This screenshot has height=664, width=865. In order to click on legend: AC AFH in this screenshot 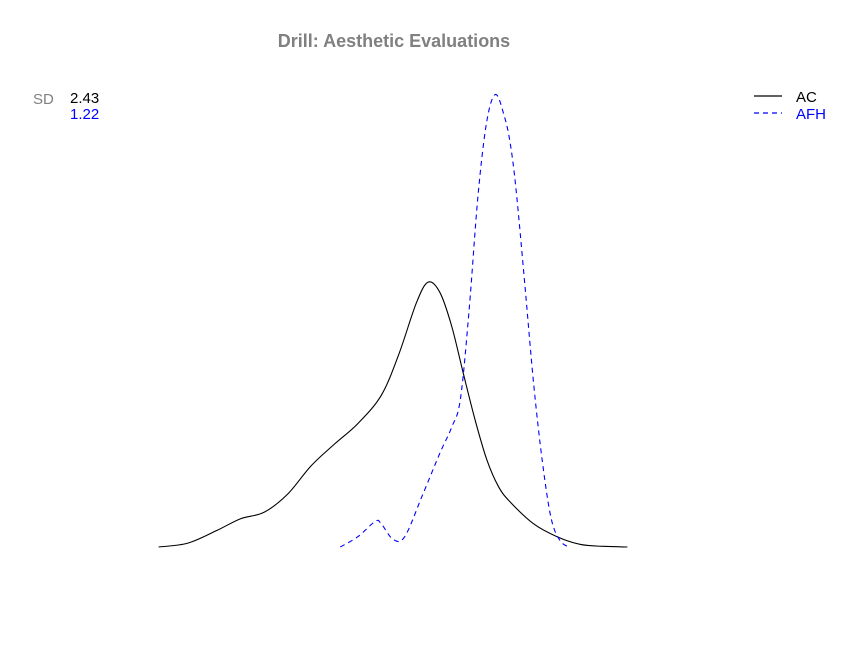, I will do `click(790, 106)`.